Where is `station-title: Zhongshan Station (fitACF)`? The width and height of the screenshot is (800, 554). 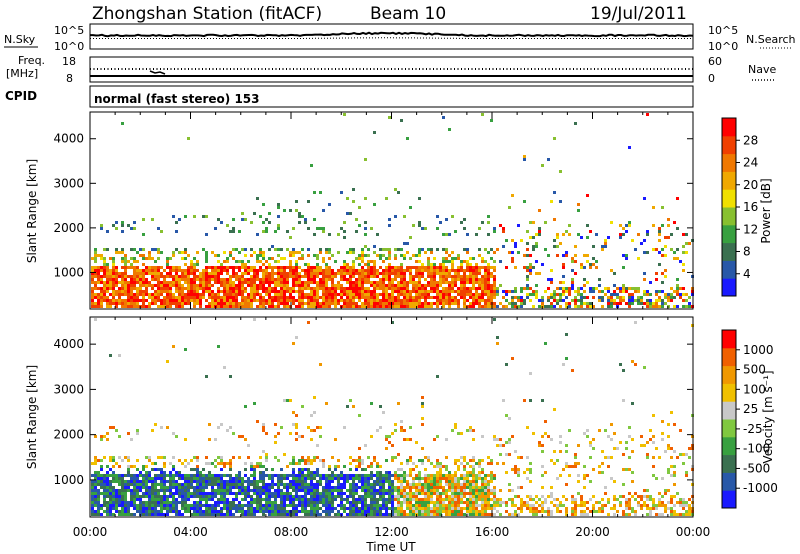 station-title: Zhongshan Station (fitACF) is located at coordinates (207, 14).